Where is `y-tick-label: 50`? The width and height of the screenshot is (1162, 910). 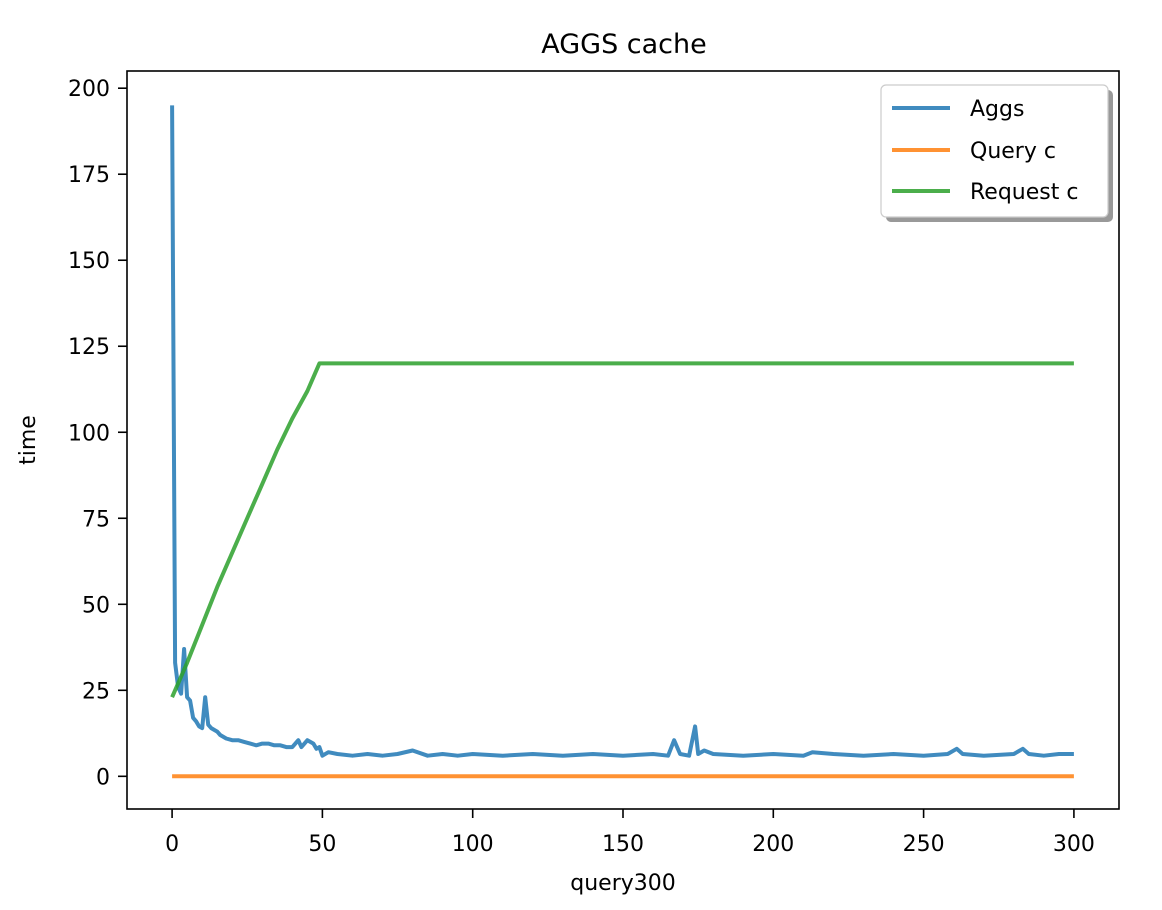
y-tick-label: 50 is located at coordinates (96, 605).